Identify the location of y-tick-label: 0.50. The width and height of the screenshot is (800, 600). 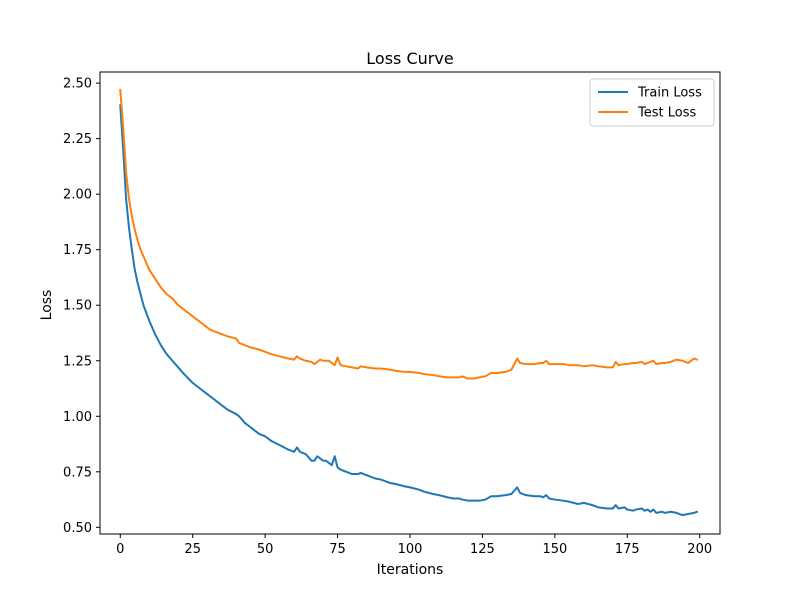
(77, 528).